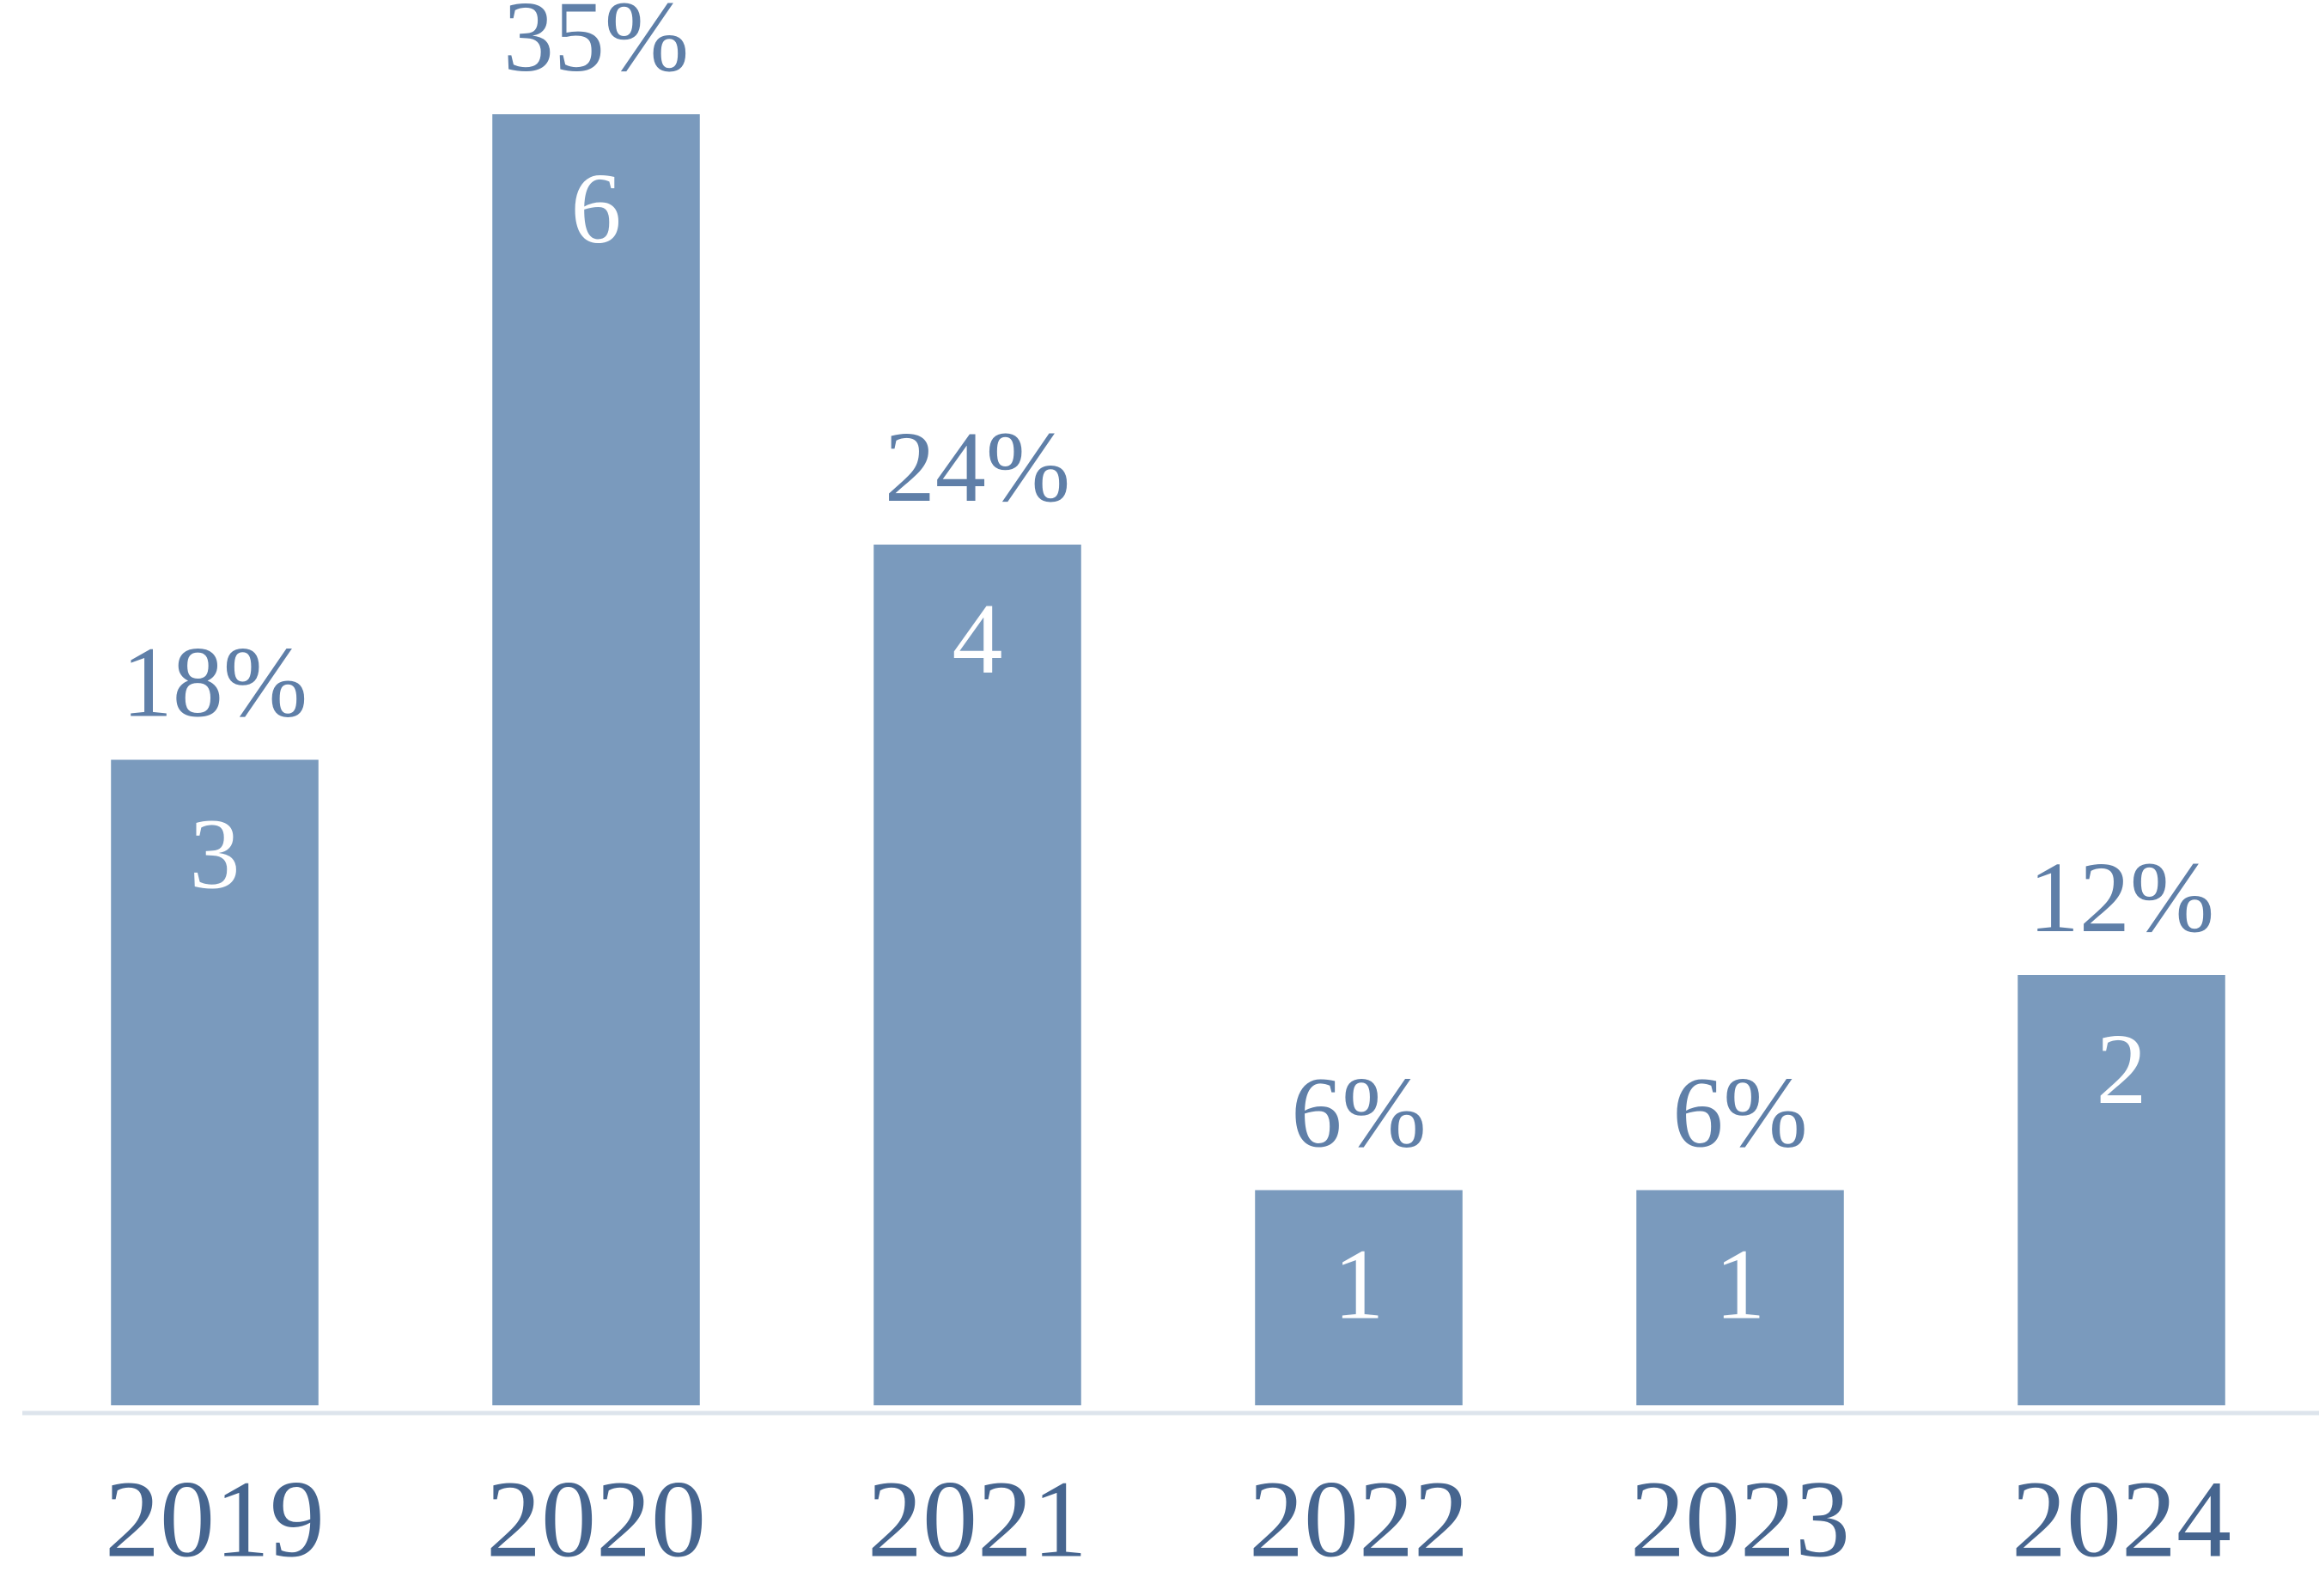 The width and height of the screenshot is (2319, 1596). Describe the element at coordinates (596, 1519) in the screenshot. I see `x-tick-label: 2020` at that location.